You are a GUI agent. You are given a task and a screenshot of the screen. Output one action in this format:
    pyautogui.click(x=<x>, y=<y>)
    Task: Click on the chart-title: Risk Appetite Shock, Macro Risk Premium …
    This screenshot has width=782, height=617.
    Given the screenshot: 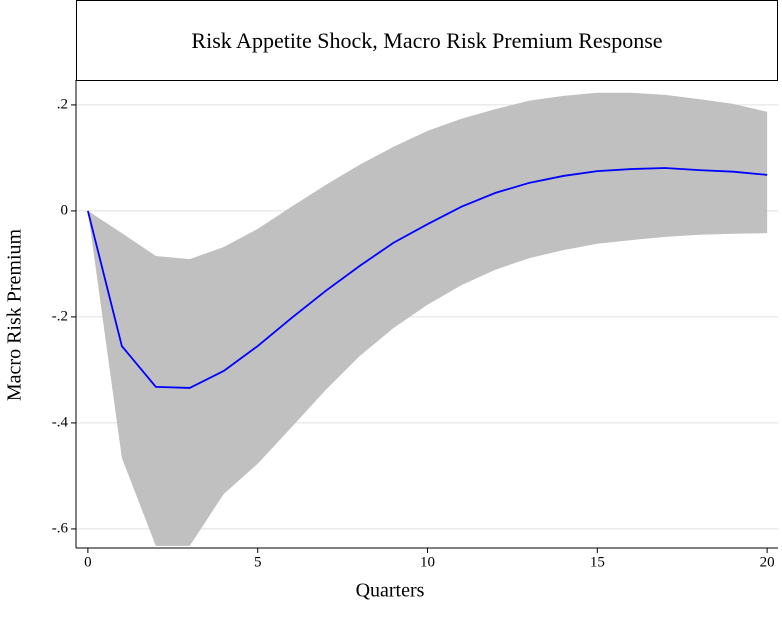 What is the action you would take?
    pyautogui.click(x=426, y=40)
    